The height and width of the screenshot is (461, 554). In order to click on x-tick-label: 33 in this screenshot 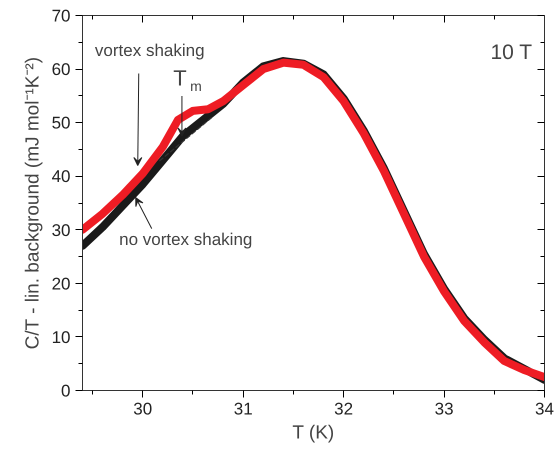, I will do `click(444, 409)`.